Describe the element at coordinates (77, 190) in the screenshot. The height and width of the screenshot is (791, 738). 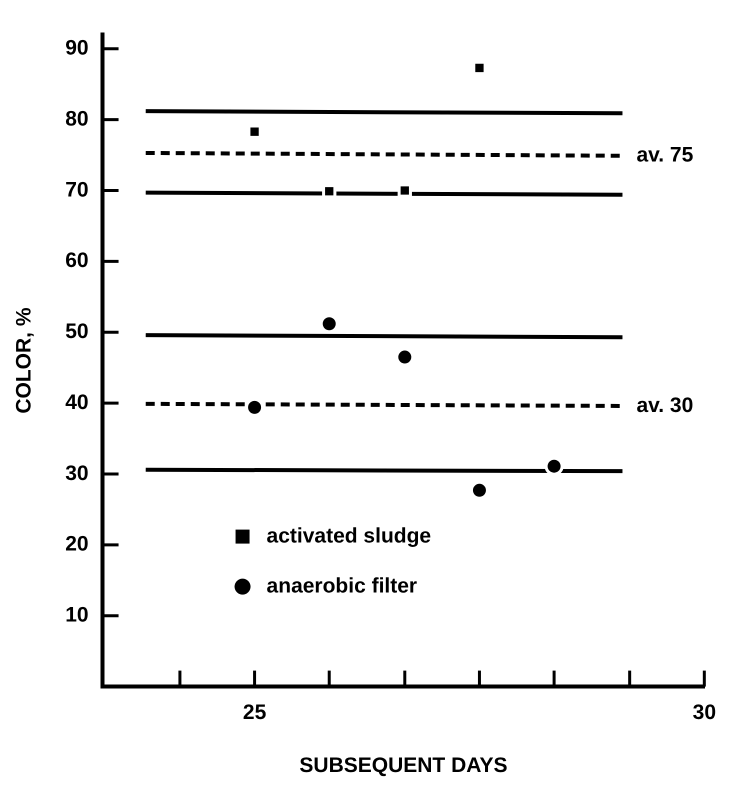
I see `y-tick-label: 70` at that location.